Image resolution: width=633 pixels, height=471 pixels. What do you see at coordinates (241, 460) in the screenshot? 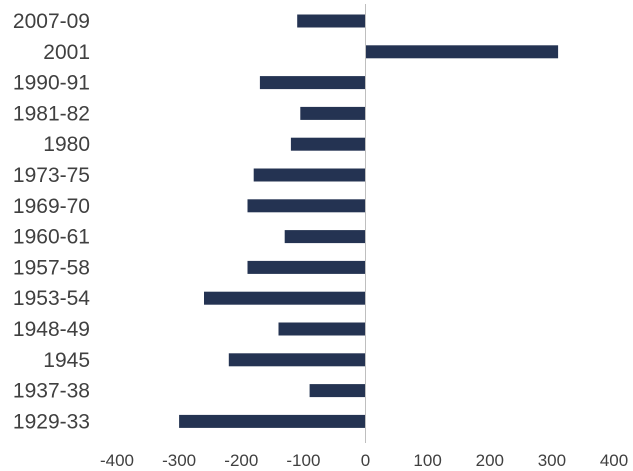
I see `x-tick-label: -200` at bounding box center [241, 460].